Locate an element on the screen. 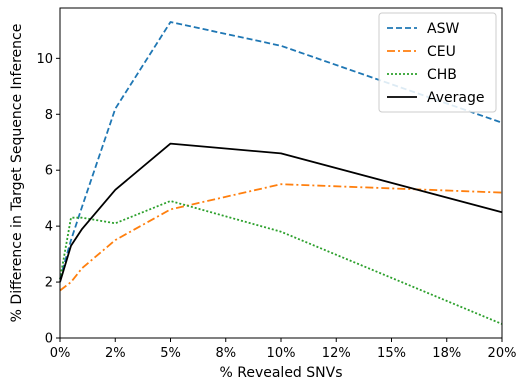 The height and width of the screenshot is (379, 520). legend-label-chb: CHB is located at coordinates (442, 75).